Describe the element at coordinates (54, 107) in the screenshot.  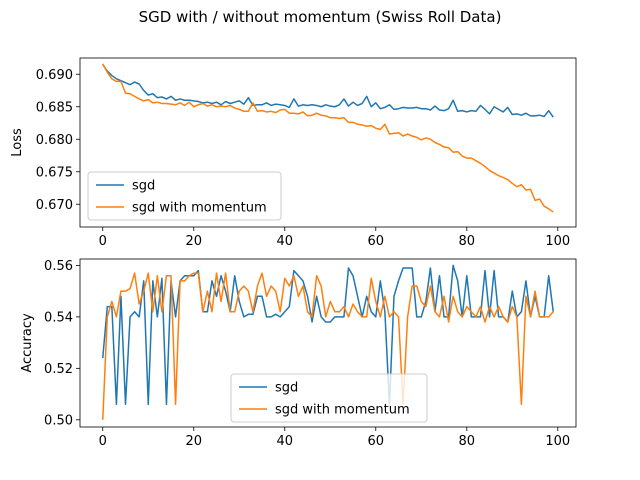
I see `y-tick-label: 0.685` at that location.